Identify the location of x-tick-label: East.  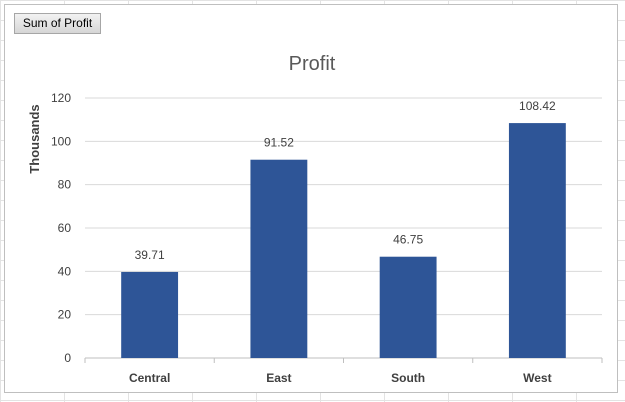
(278, 378).